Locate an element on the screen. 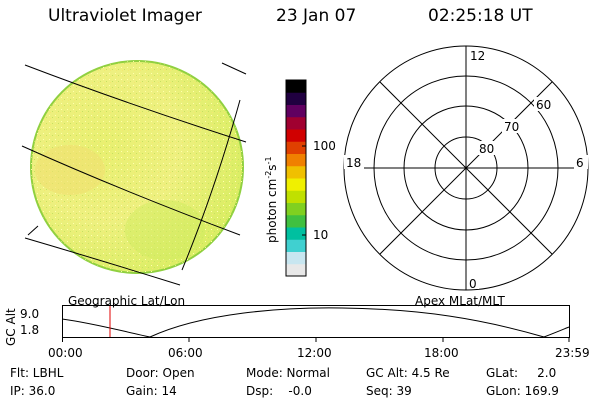  instrument-title: Ultraviolet Imager is located at coordinates (125, 16).